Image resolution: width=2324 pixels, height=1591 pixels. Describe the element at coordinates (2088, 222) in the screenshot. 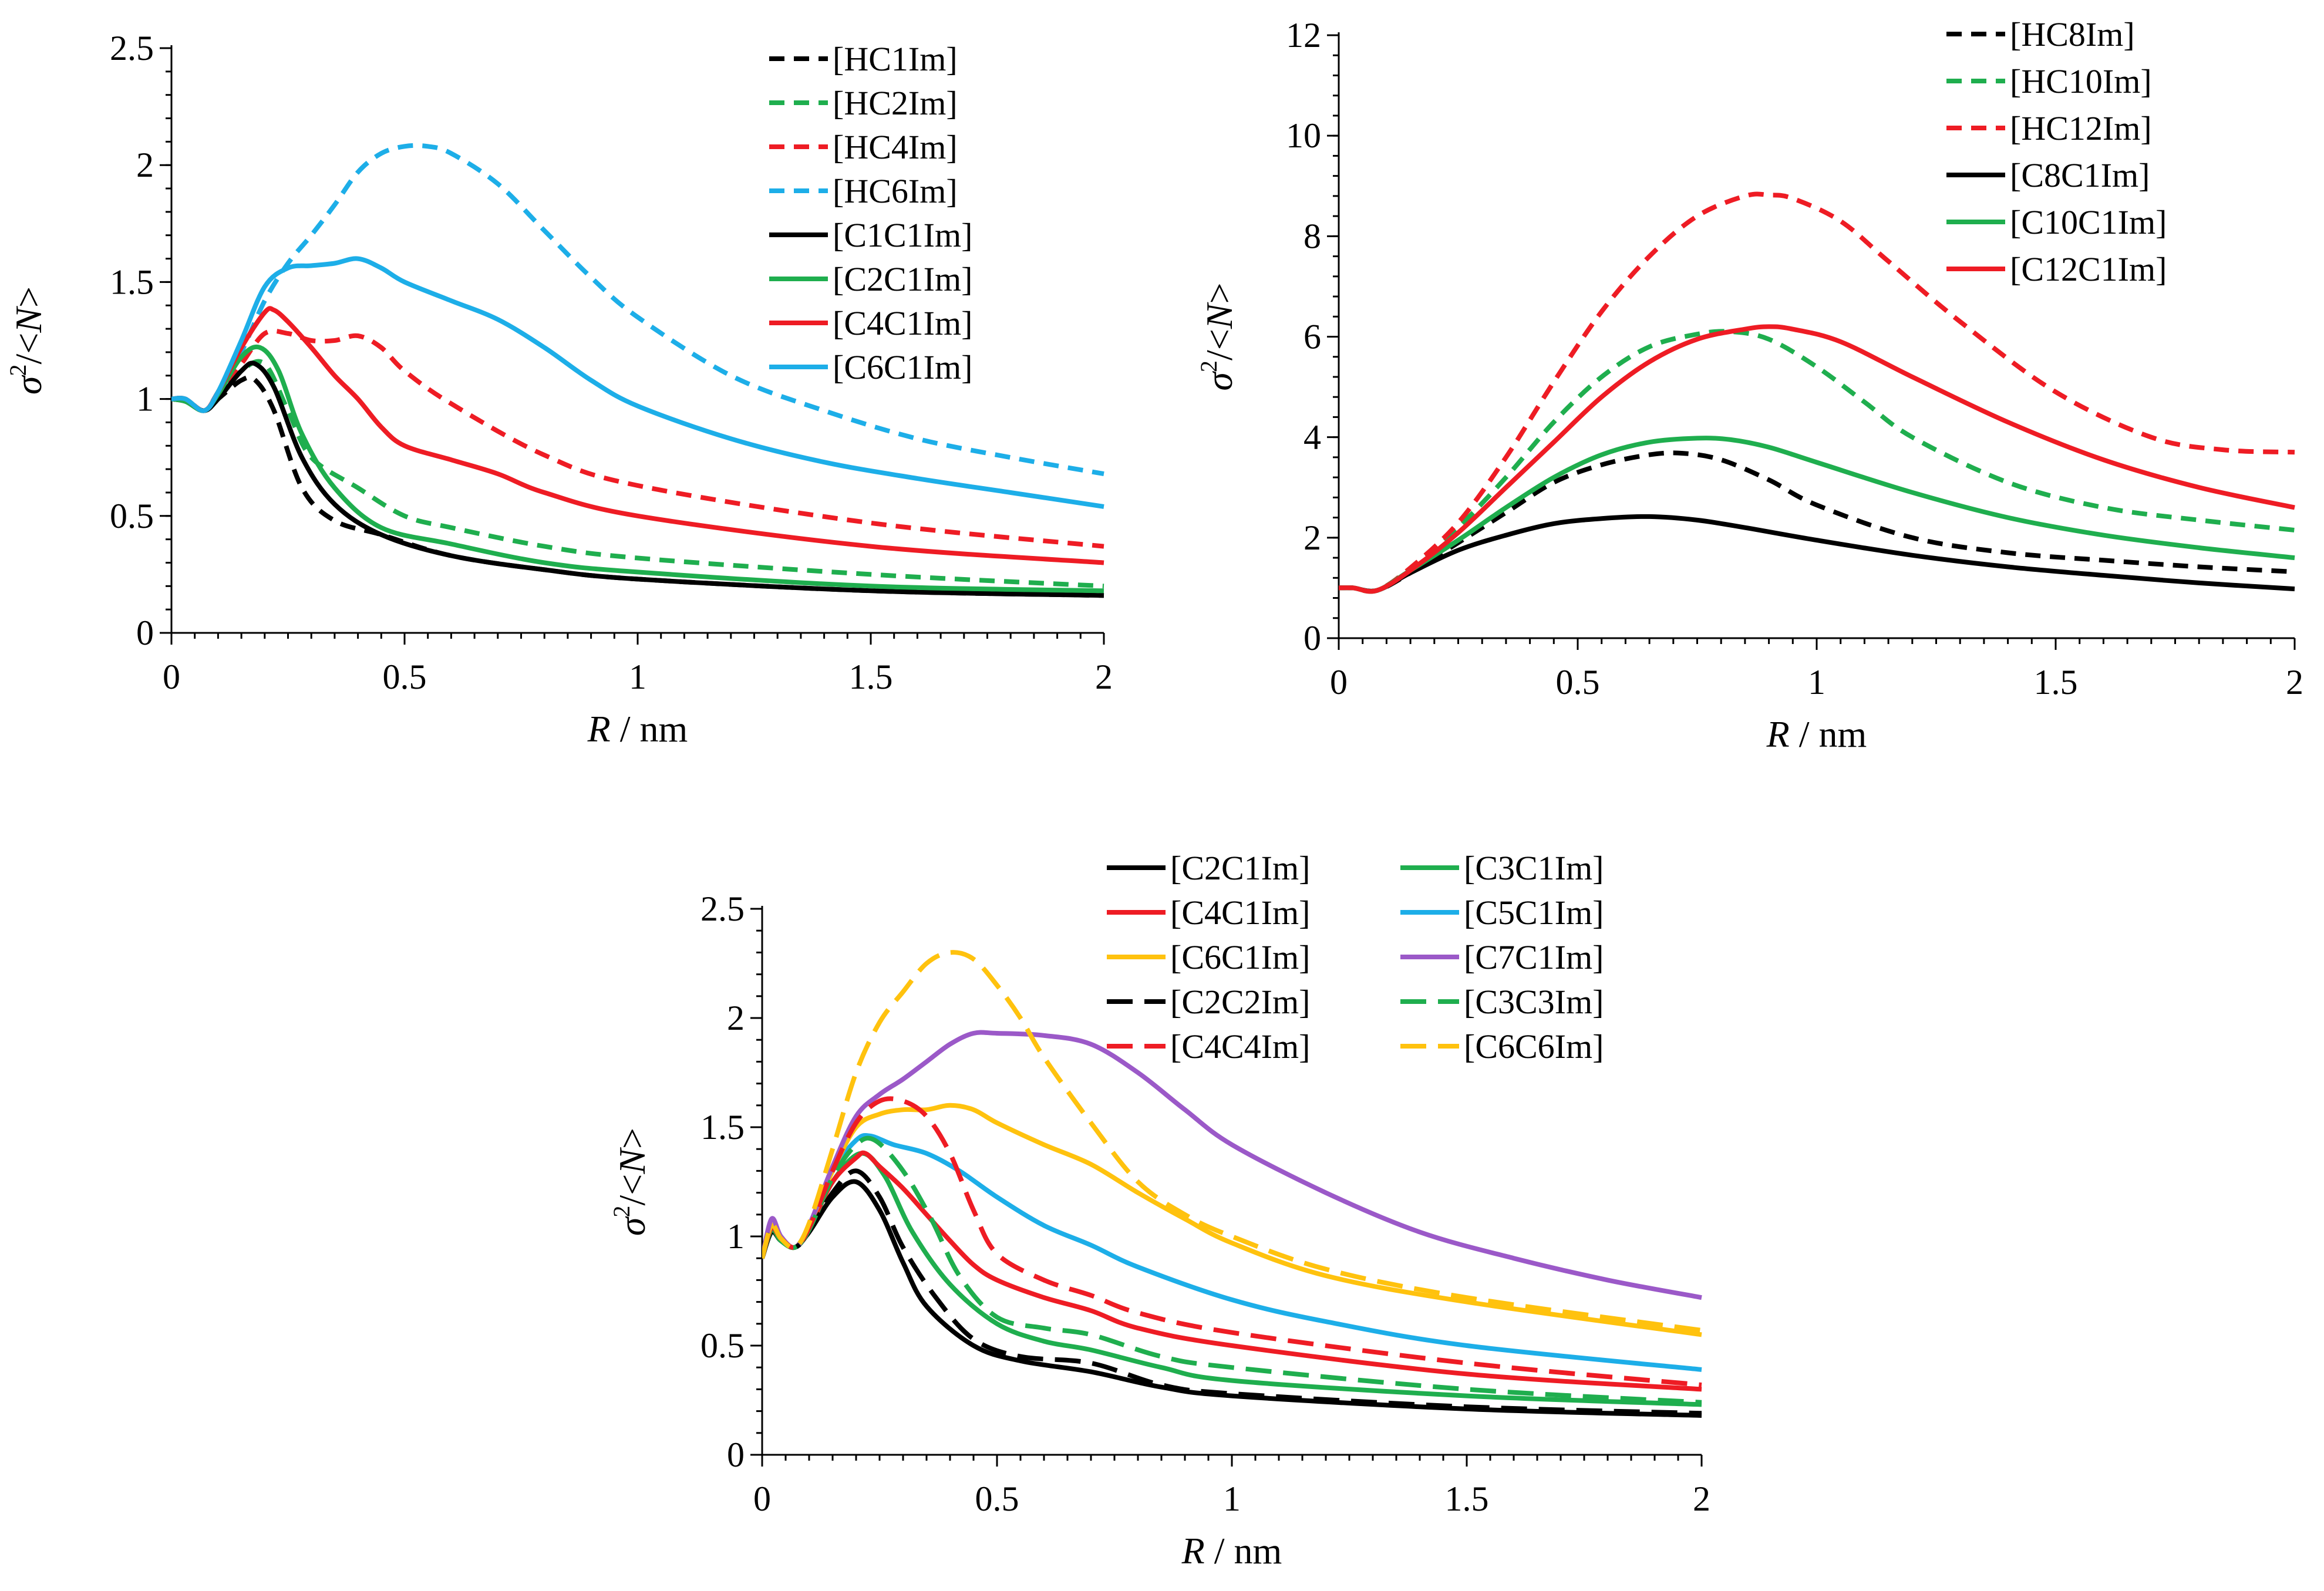

I see `legend-label: [C10C1Im]` at that location.